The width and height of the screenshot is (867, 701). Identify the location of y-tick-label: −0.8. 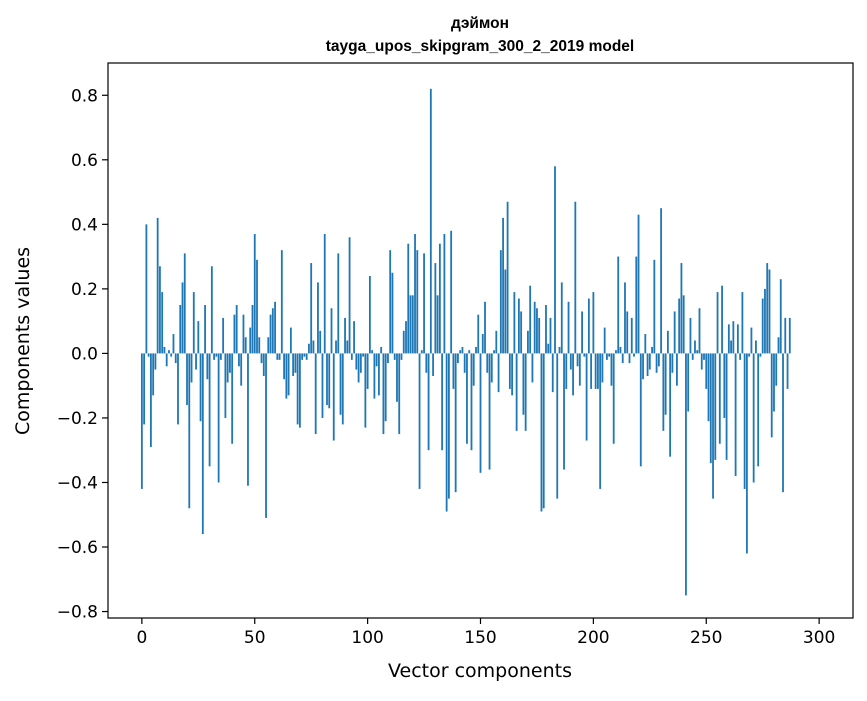
(77, 613).